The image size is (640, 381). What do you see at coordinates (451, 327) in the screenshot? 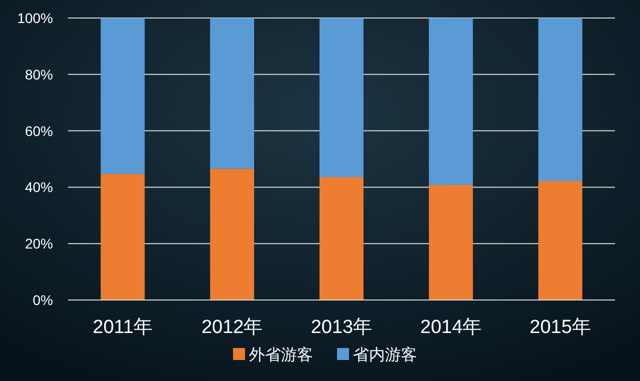
I see `x-tick-label: 2014年` at bounding box center [451, 327].